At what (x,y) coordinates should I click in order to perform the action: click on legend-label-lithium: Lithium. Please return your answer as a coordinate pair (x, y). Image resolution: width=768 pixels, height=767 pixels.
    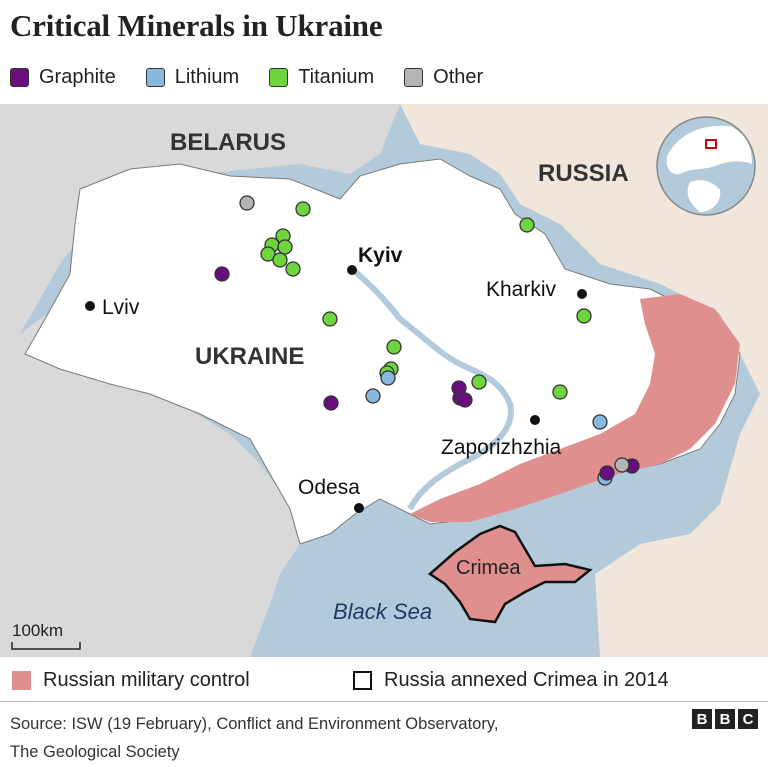
    Looking at the image, I should click on (207, 77).